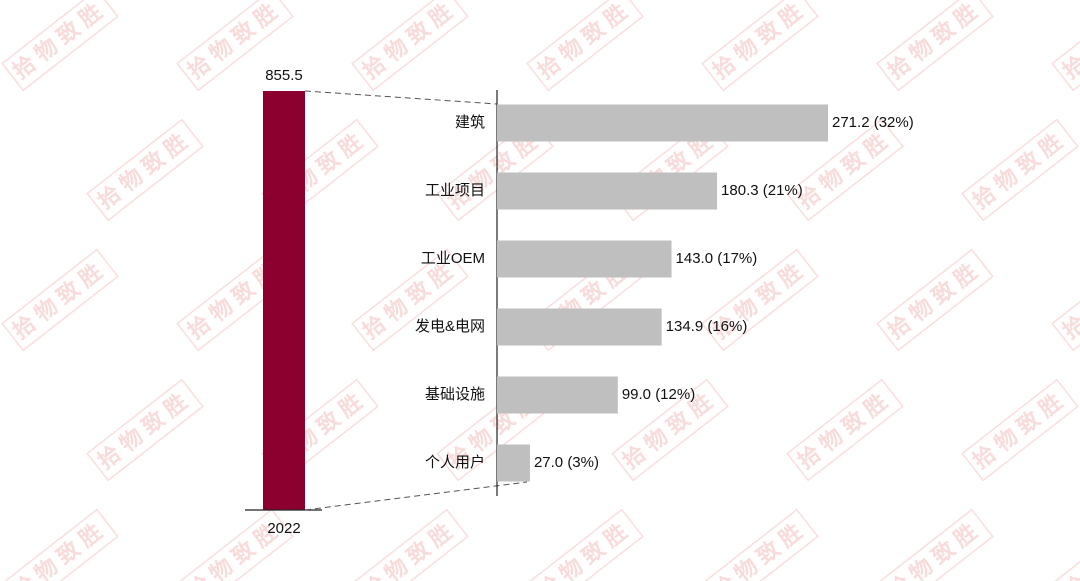  I want to click on y-tick-label: 个人用户, so click(455, 462).